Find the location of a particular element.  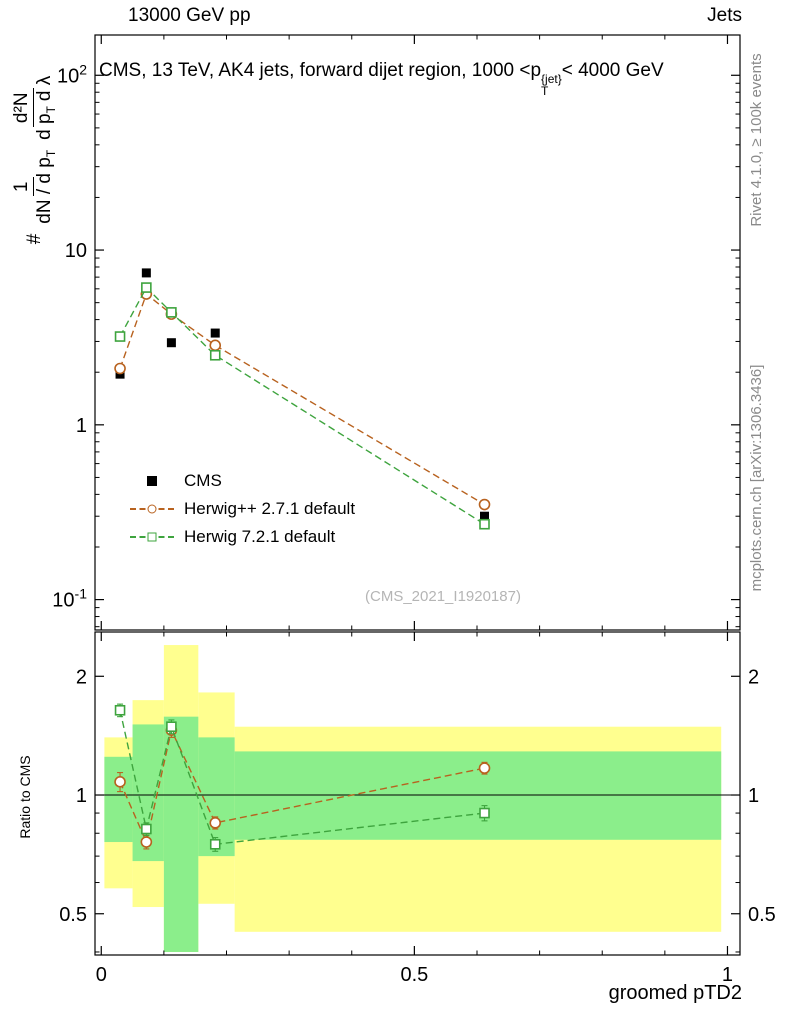

x-axis-title: groomed pTD2 is located at coordinates (675, 993).